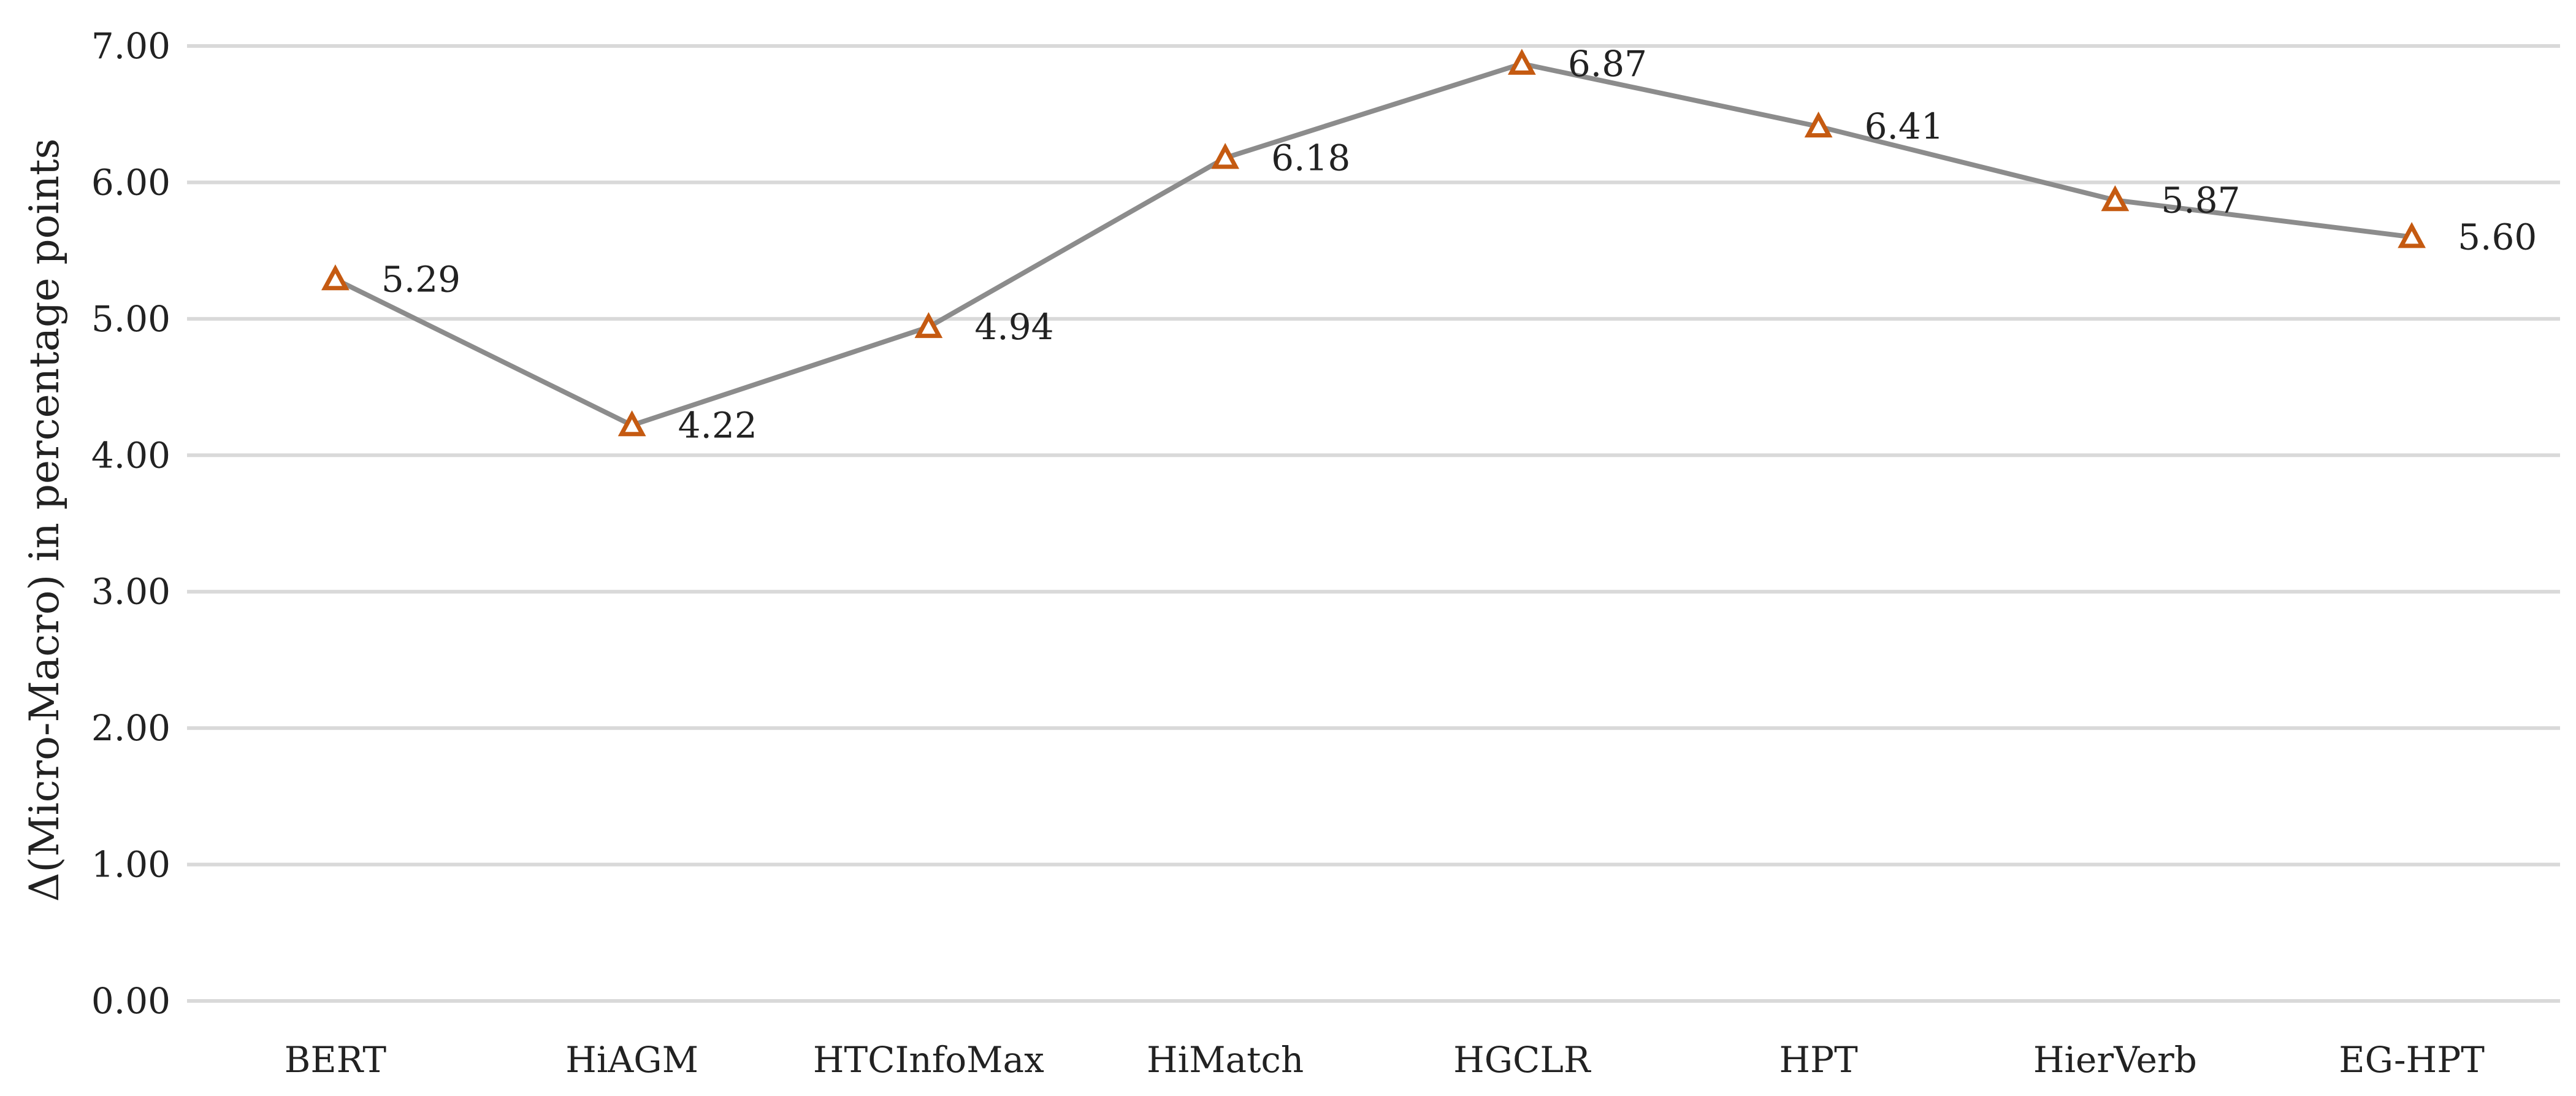  Describe the element at coordinates (130, 182) in the screenshot. I see `y-tick-label: 6.00` at that location.